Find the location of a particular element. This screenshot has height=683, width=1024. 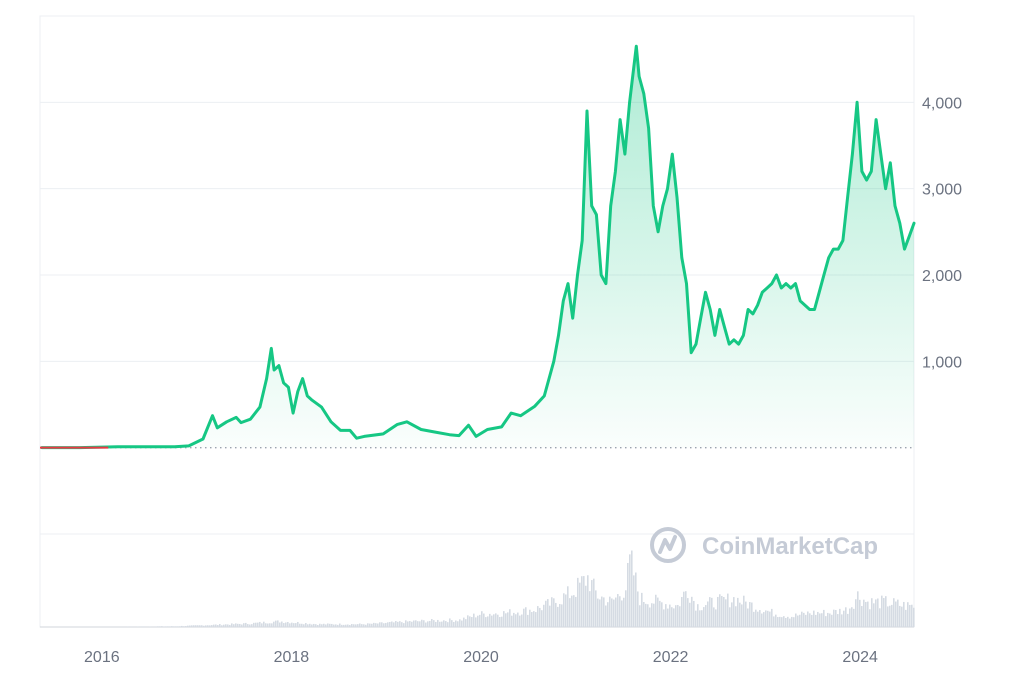

x-tick-label: 2018 is located at coordinates (292, 657).